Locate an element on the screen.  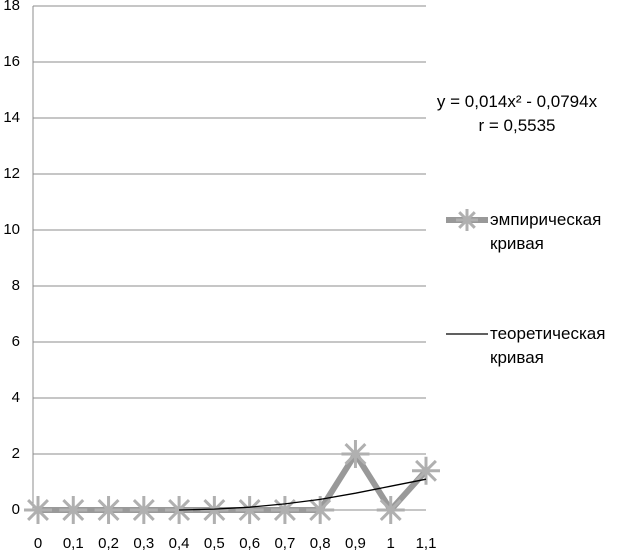
x-tick-label: 0,7 is located at coordinates (284, 543).